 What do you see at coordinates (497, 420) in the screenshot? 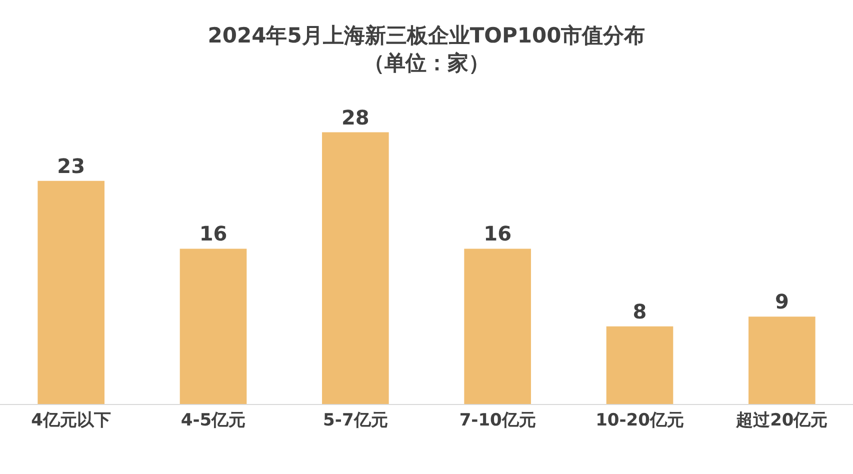
I see `x-tick-label: 7-10亿元` at bounding box center [497, 420].